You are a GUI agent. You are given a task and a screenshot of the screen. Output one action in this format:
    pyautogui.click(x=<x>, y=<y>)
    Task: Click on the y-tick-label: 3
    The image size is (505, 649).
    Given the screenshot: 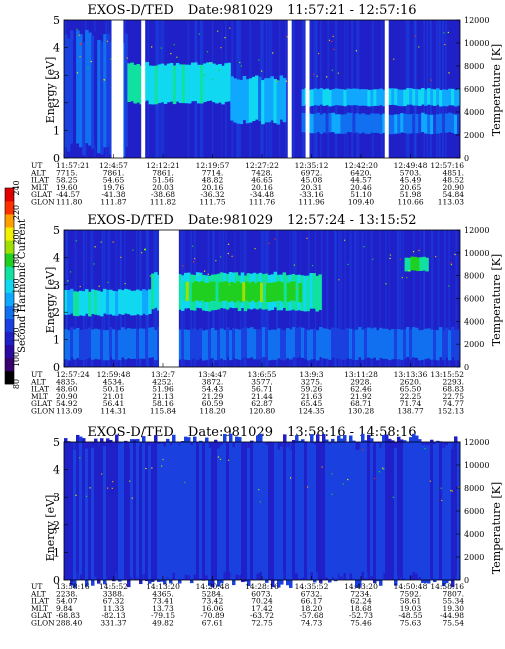 What is the action you would take?
    pyautogui.click(x=56, y=75)
    